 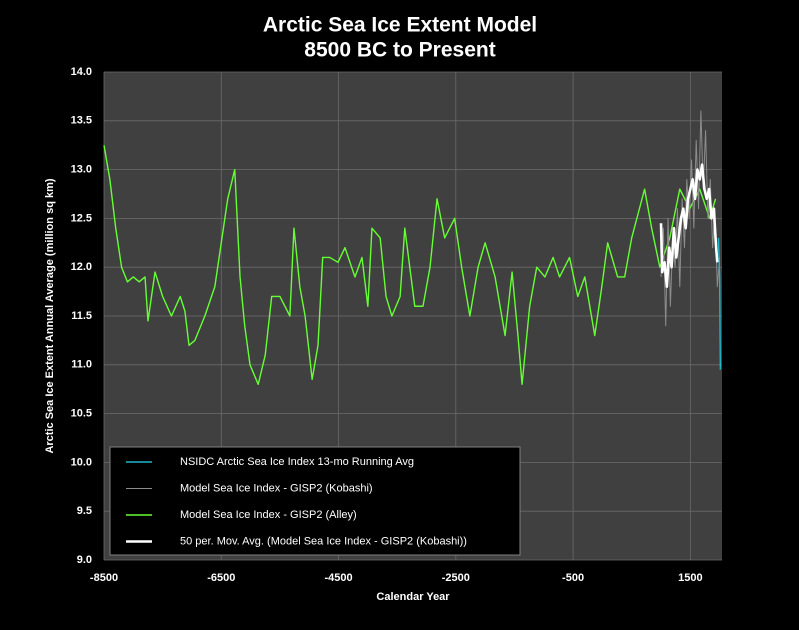 I want to click on y-tick-label: 9.0, so click(x=84, y=560).